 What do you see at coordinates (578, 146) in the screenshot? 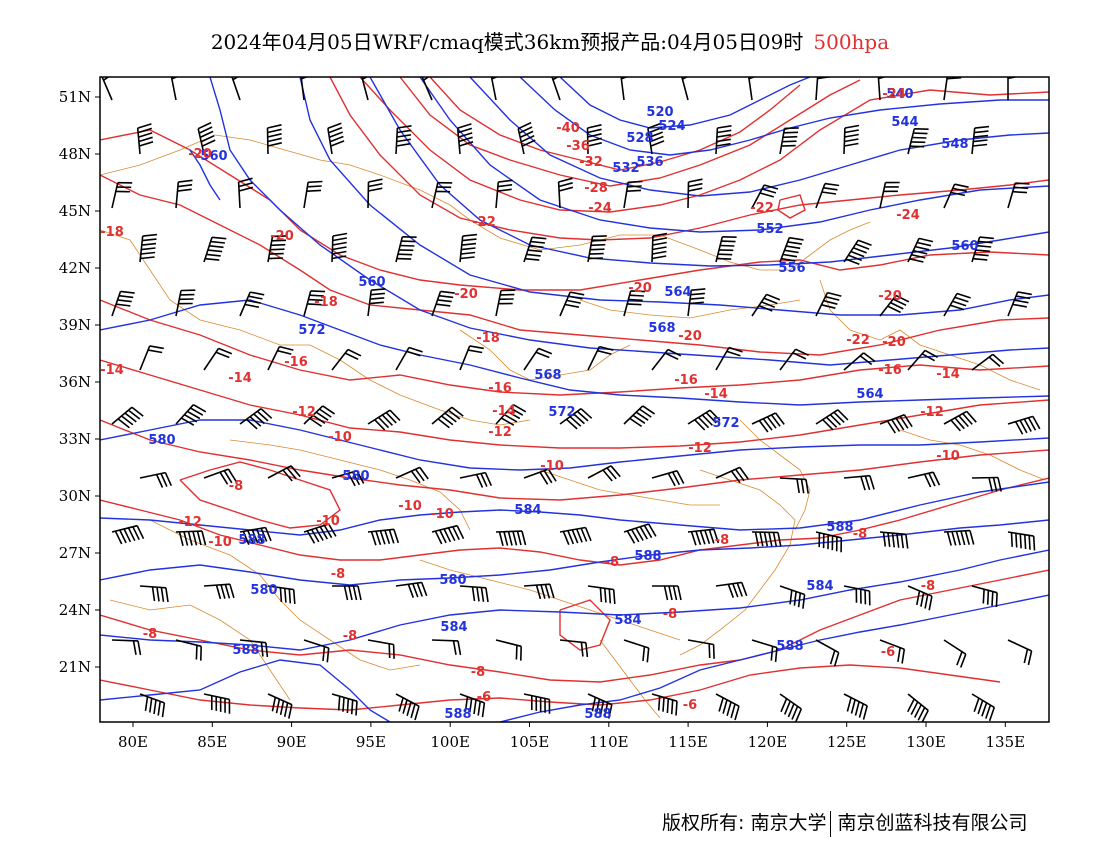
I see `temperature-label: -36` at bounding box center [578, 146].